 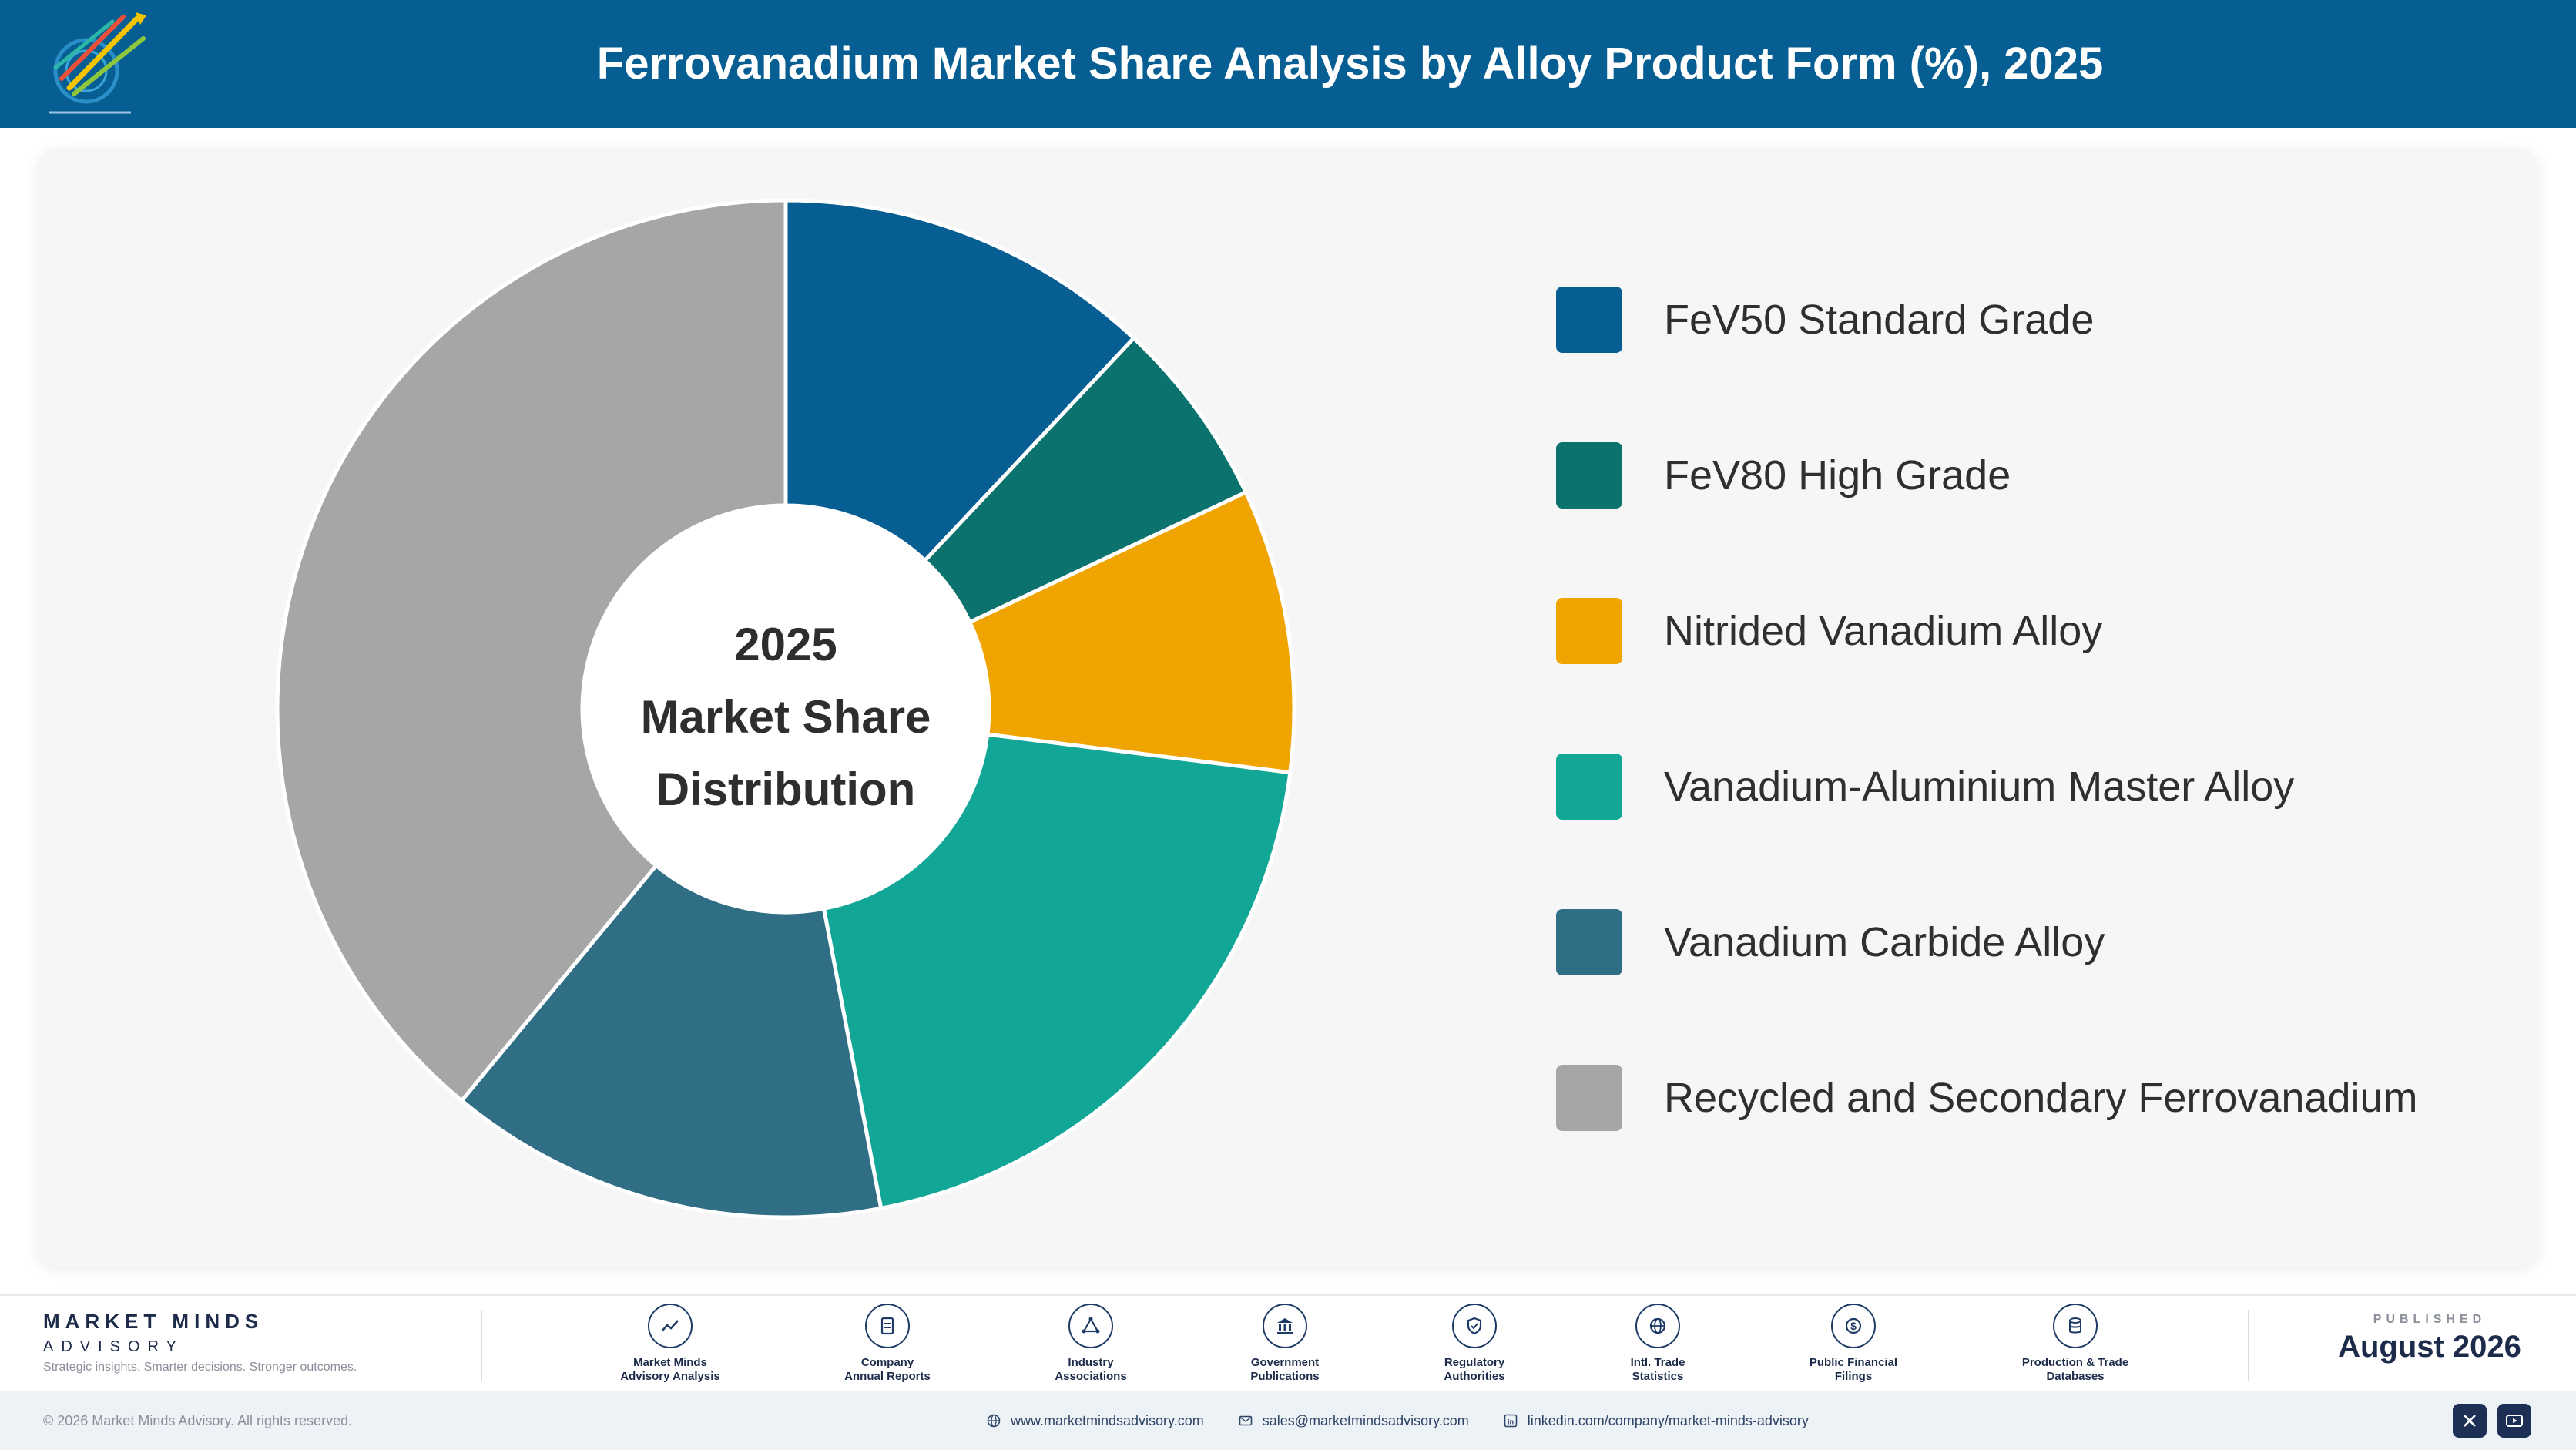 What do you see at coordinates (2075, 1369) in the screenshot?
I see `source-label: Production & Trade Databases` at bounding box center [2075, 1369].